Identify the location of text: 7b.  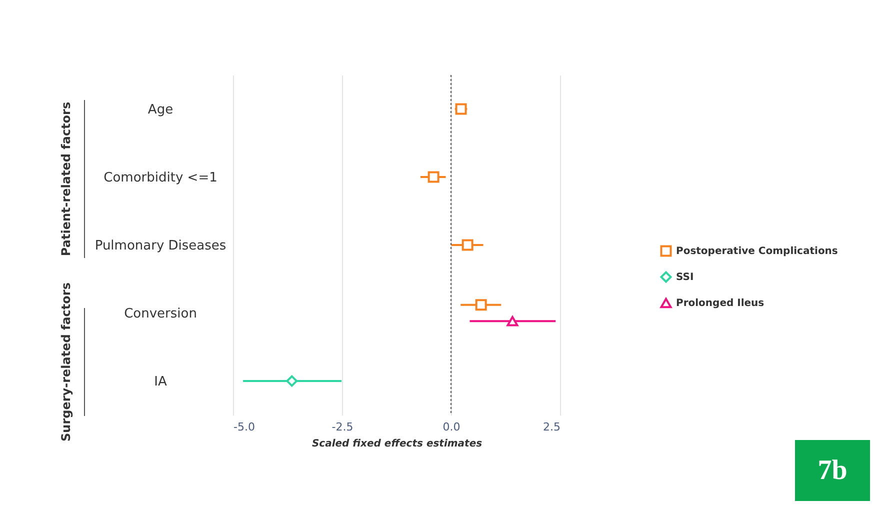
(832, 470).